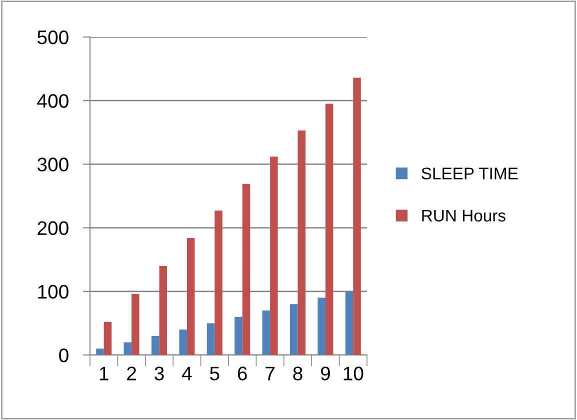 The image size is (577, 420). I want to click on y-tick-label: 400, so click(52, 101).